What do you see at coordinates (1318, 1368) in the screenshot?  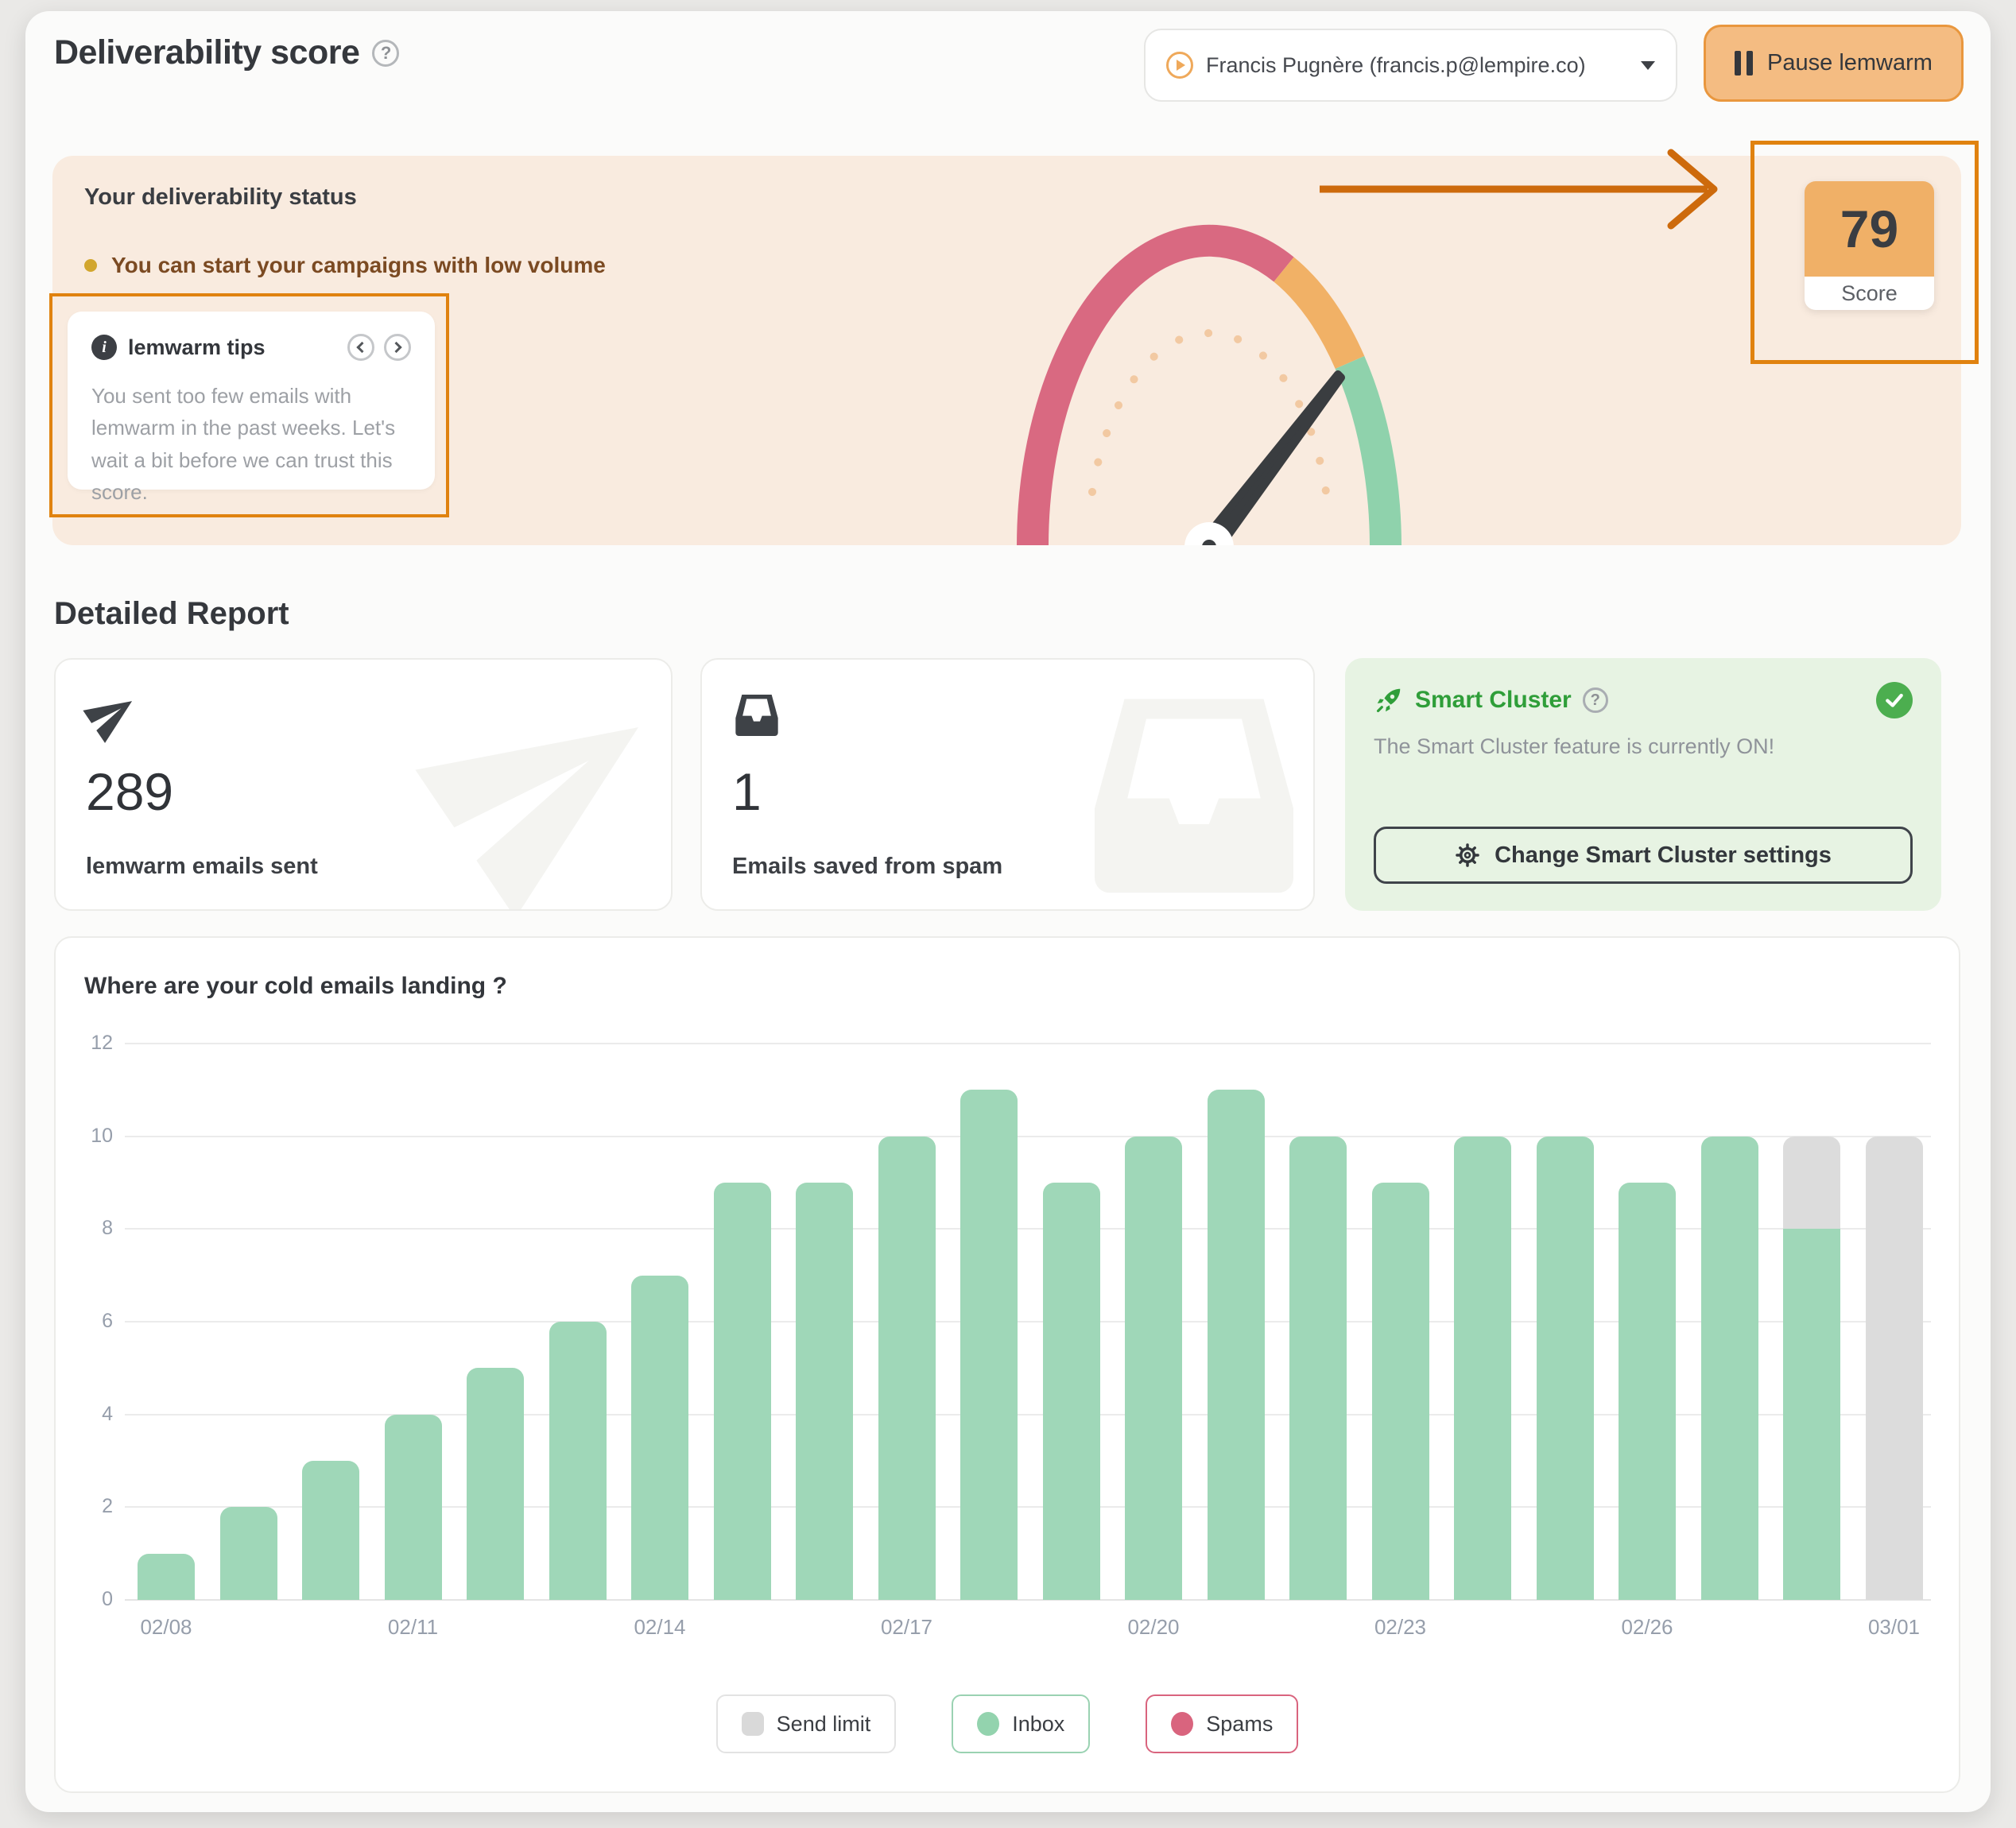 I see `chart-bar-inbox-02/22` at bounding box center [1318, 1368].